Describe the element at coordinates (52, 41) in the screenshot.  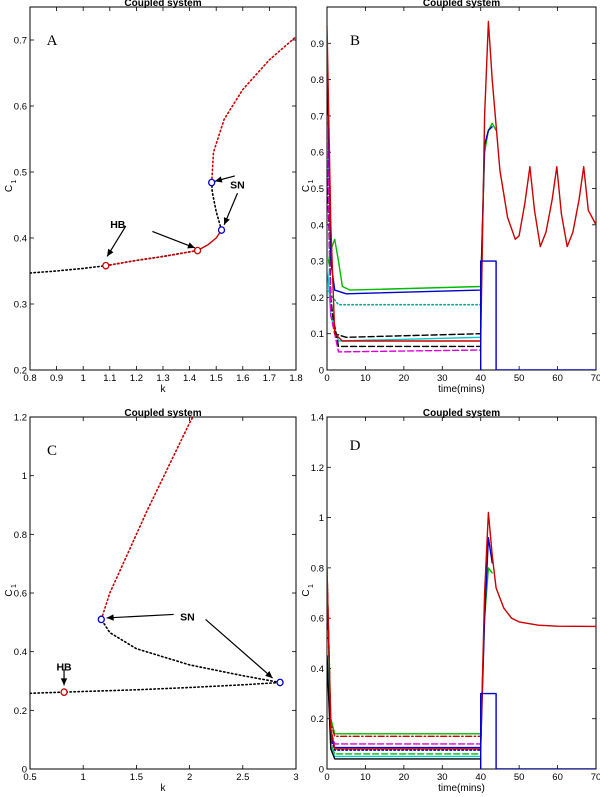
I see `panel-letter: A` at that location.